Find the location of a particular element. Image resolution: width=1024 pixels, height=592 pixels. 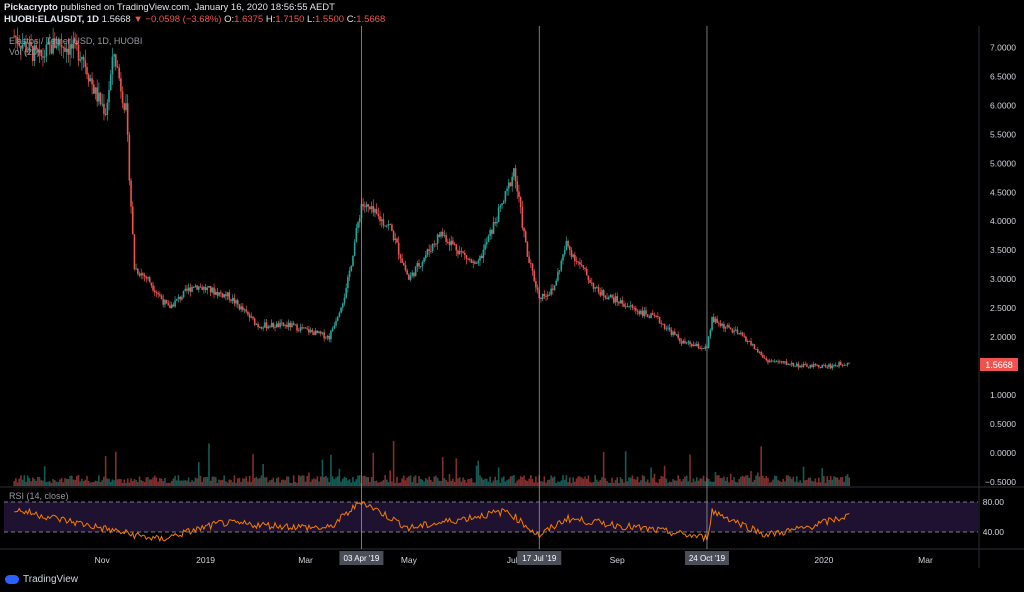

legend-title: Elastos / Tether USD, 1D, HUOBI is located at coordinates (76, 41).